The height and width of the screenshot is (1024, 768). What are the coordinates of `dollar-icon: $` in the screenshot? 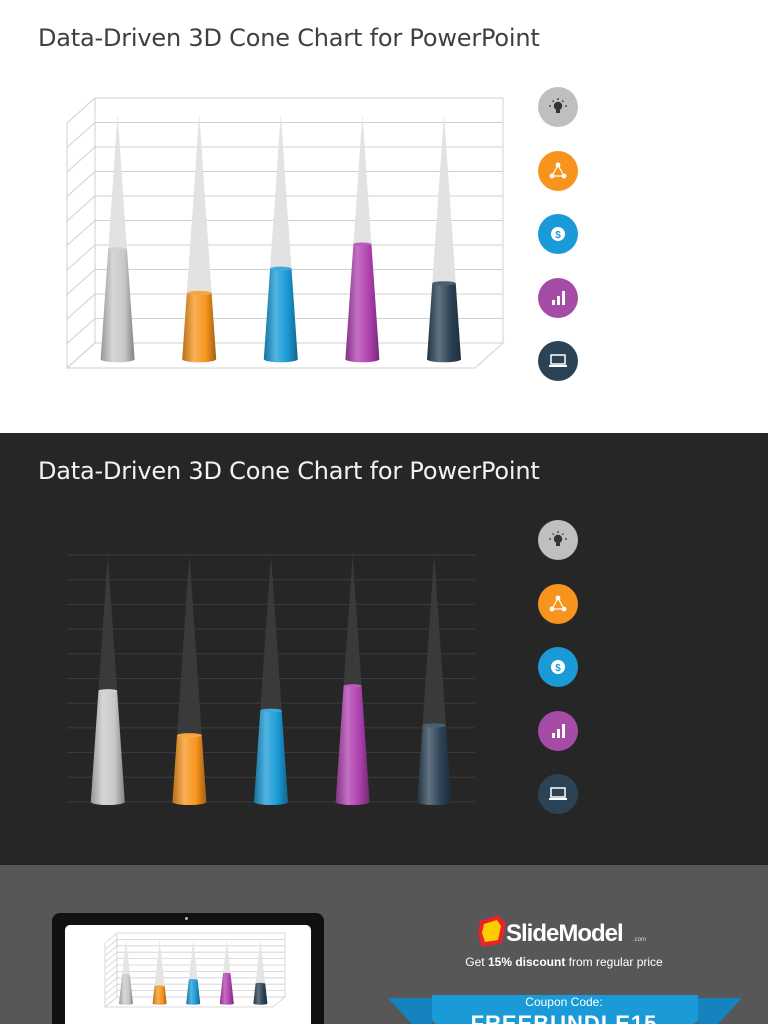 It's located at (558, 234).